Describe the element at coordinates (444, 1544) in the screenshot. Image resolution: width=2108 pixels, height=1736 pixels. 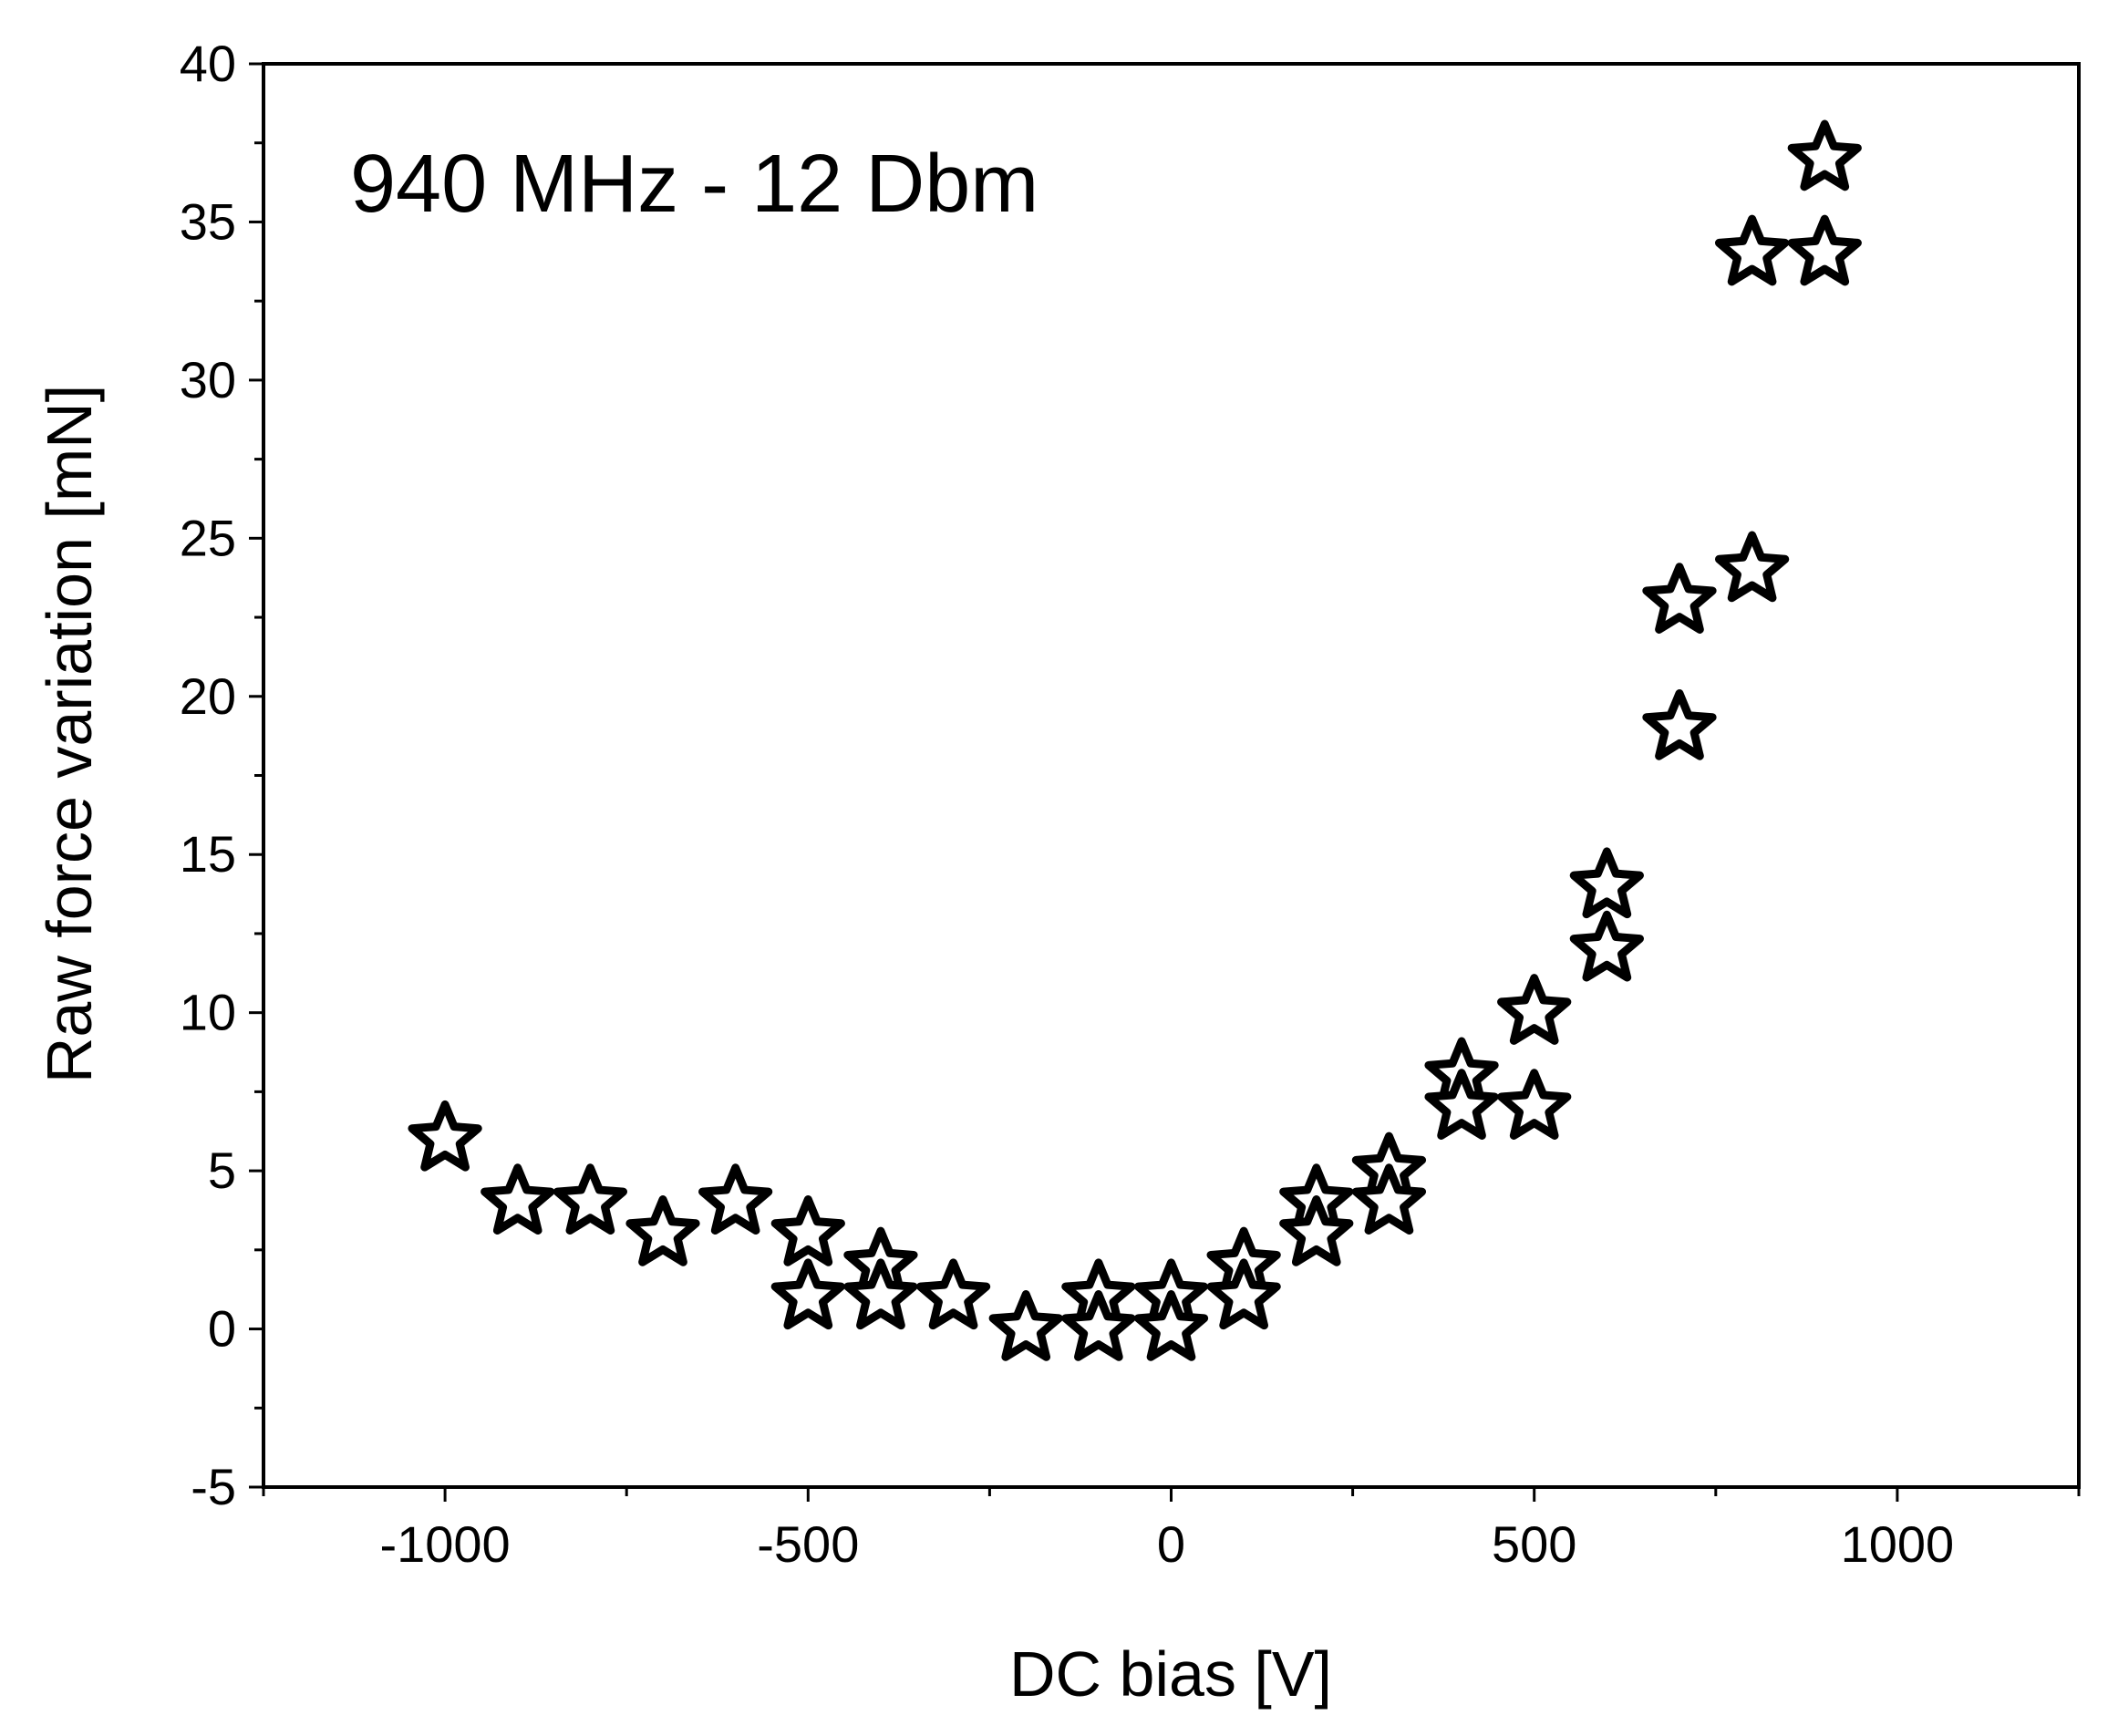
I see `x-tick-label: -1000` at that location.